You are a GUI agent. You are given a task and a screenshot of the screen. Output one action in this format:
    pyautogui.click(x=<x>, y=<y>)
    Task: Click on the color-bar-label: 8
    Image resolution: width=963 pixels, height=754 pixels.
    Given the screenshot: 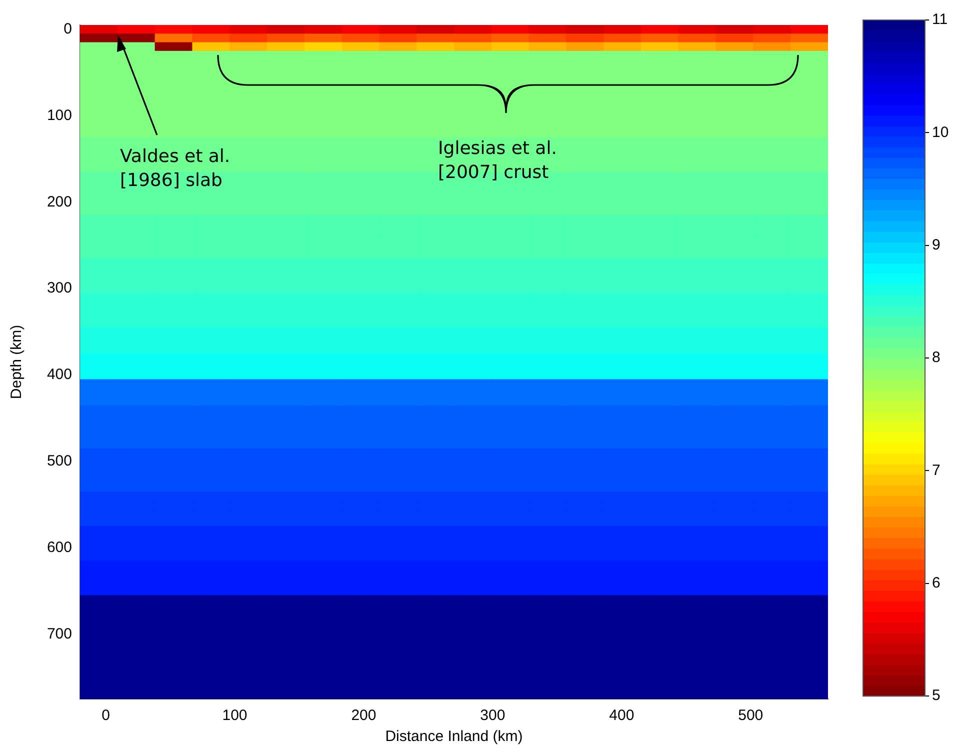 What is the action you would take?
    pyautogui.click(x=936, y=357)
    